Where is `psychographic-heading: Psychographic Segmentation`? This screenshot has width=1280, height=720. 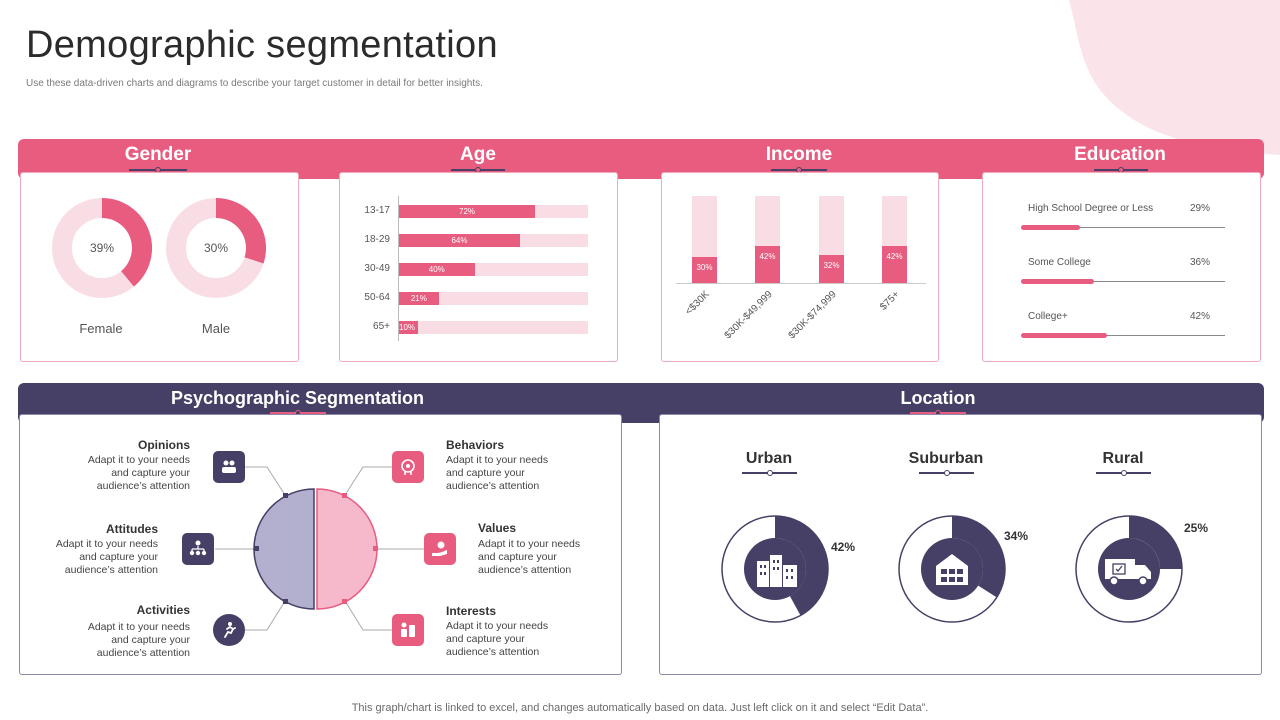 psychographic-heading: Psychographic Segmentation is located at coordinates (297, 398).